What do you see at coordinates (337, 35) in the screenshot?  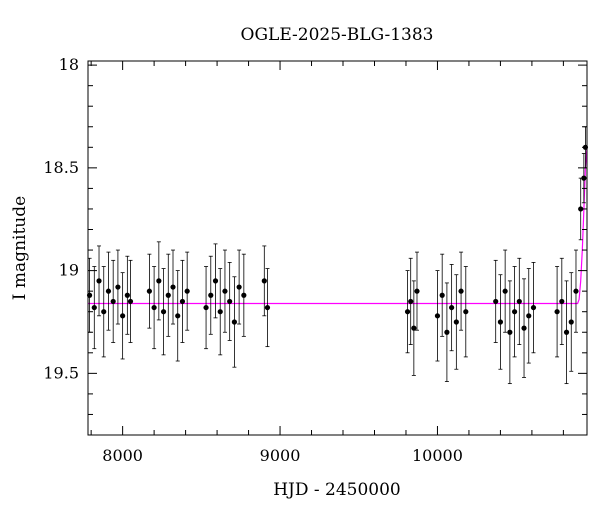 I see `chart-title: OGLE-2025-BLG-1383` at bounding box center [337, 35].